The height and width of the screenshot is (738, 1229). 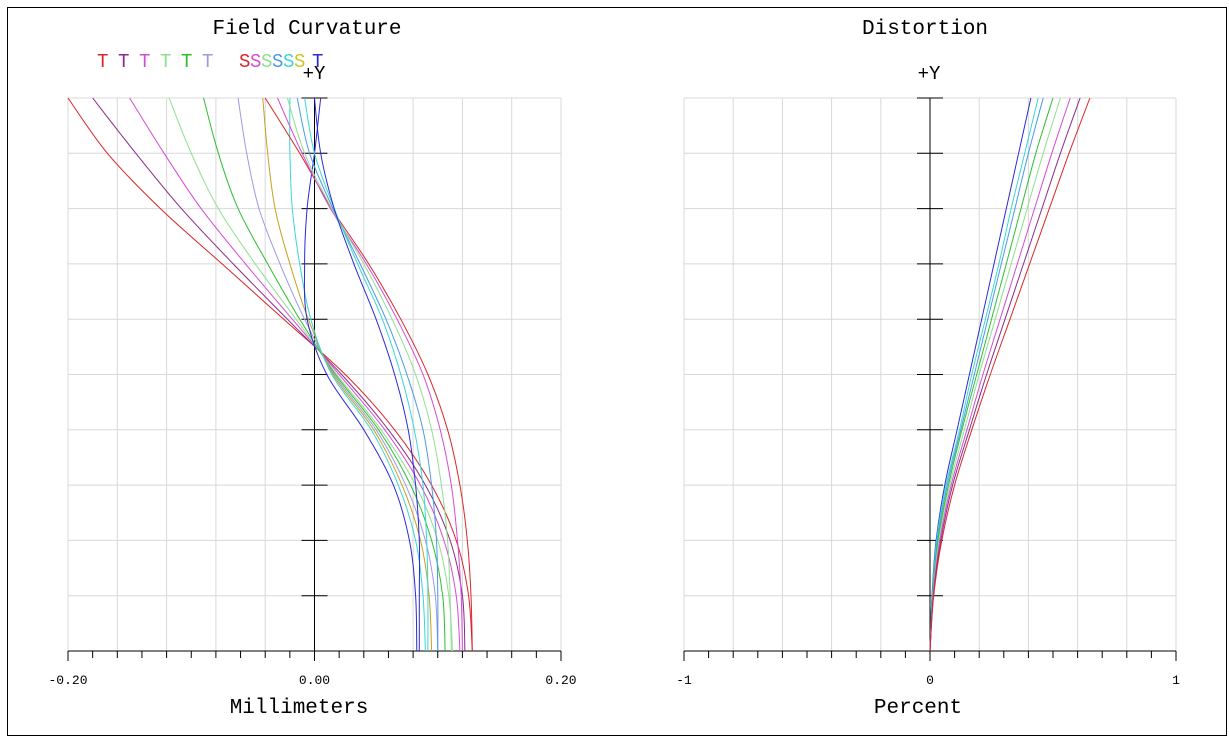 I want to click on x-axis-label: Millimeters, so click(x=299, y=708).